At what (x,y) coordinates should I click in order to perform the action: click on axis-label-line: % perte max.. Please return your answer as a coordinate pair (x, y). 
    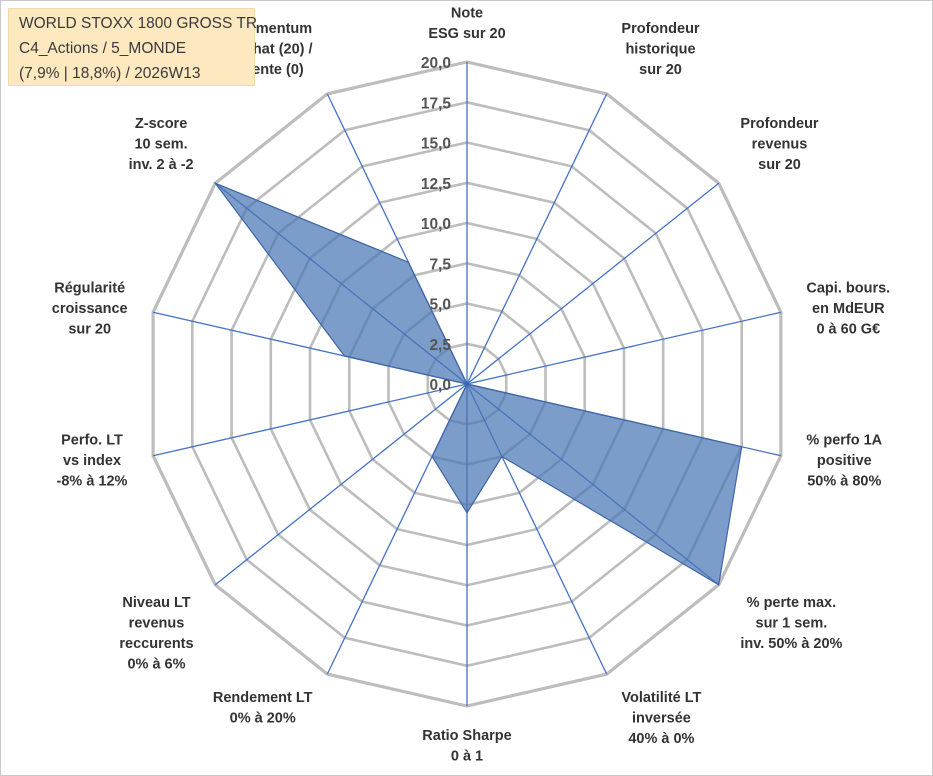
    Looking at the image, I should click on (791, 603).